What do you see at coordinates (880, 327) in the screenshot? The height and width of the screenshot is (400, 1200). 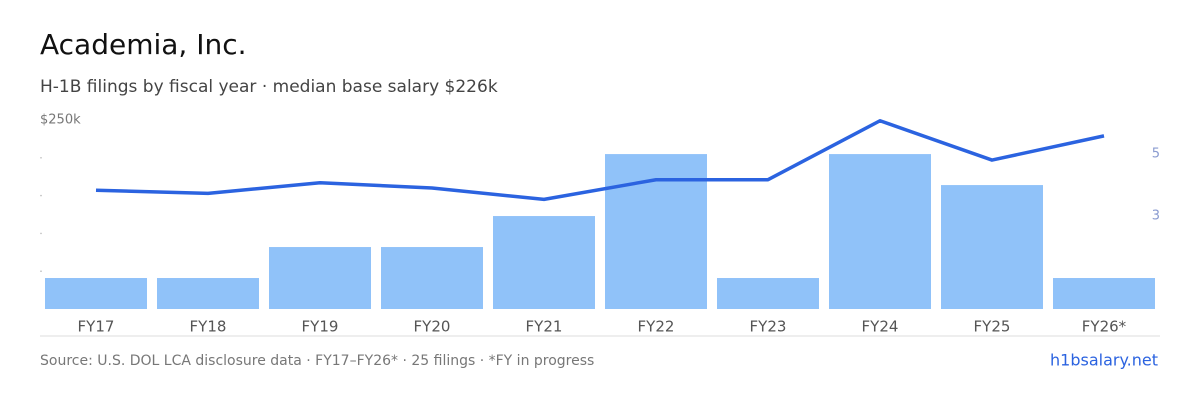 I see `x-tick-label: FY24` at bounding box center [880, 327].